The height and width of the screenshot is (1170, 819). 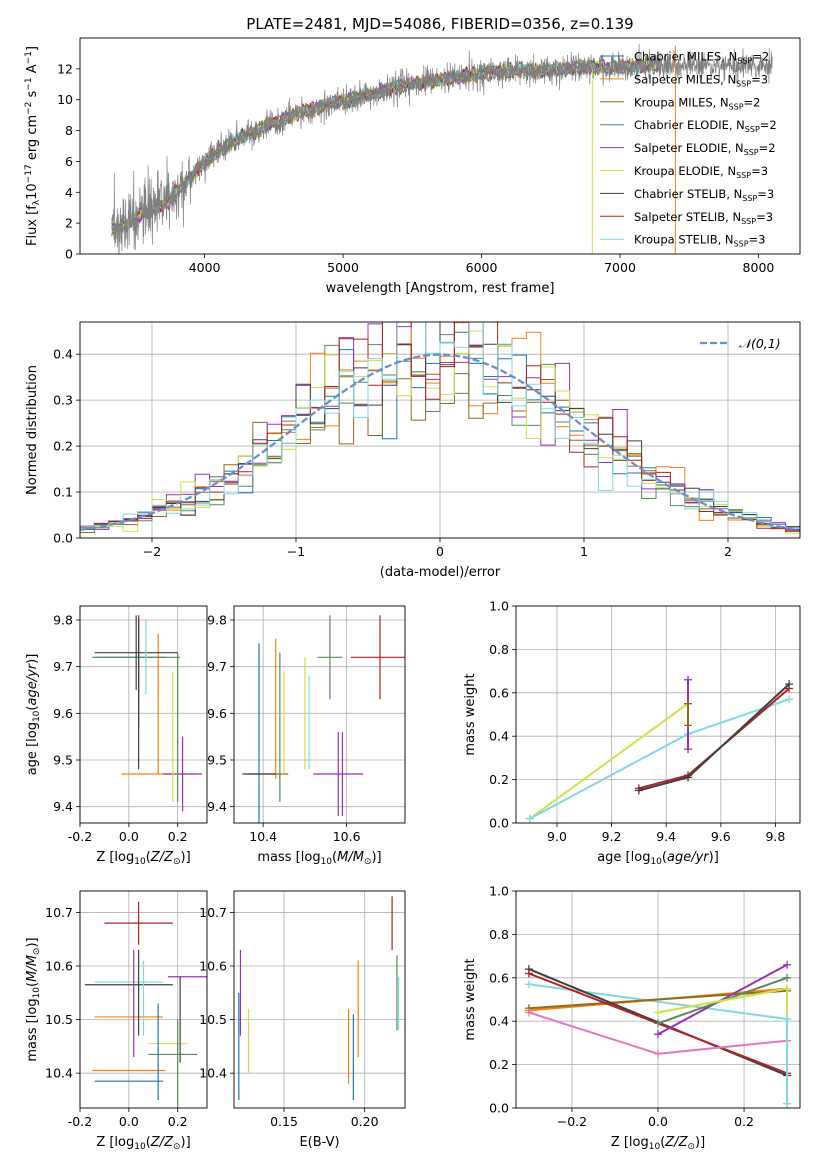 I want to click on x-tick-label: 9.6, so click(x=721, y=836).